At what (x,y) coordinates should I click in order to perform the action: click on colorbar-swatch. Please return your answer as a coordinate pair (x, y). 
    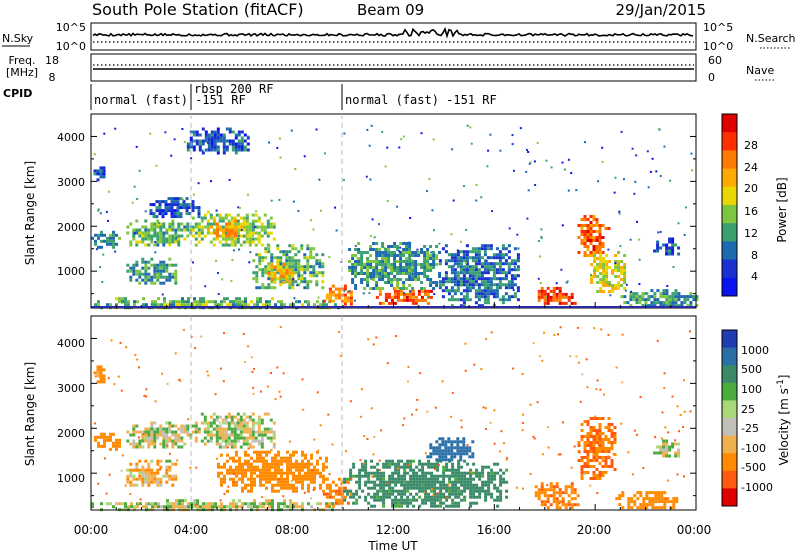
    Looking at the image, I should click on (729, 374).